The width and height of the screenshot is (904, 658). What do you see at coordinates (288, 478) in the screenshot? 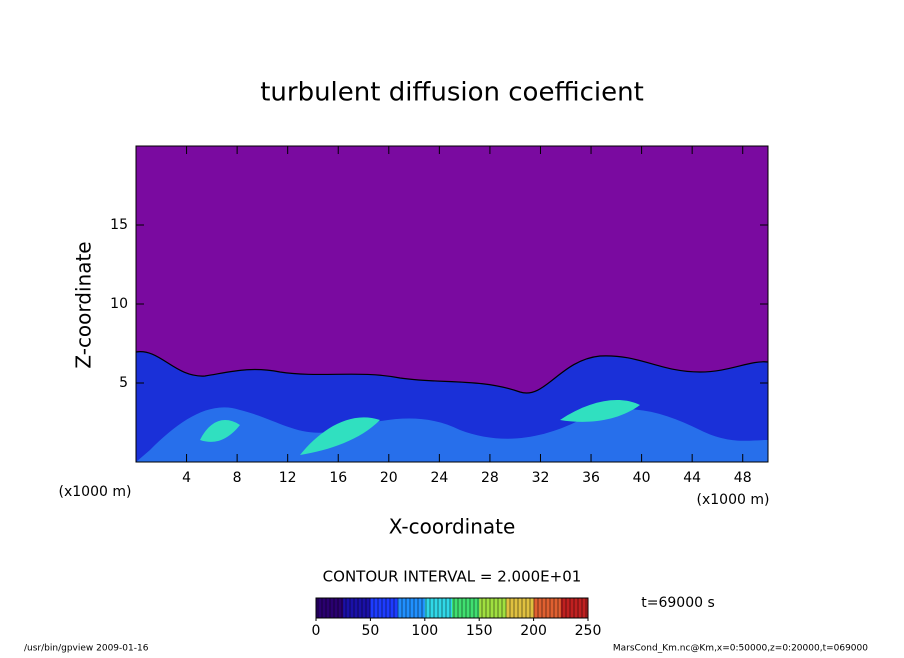
I see `x-tick-label: 12` at bounding box center [288, 478].